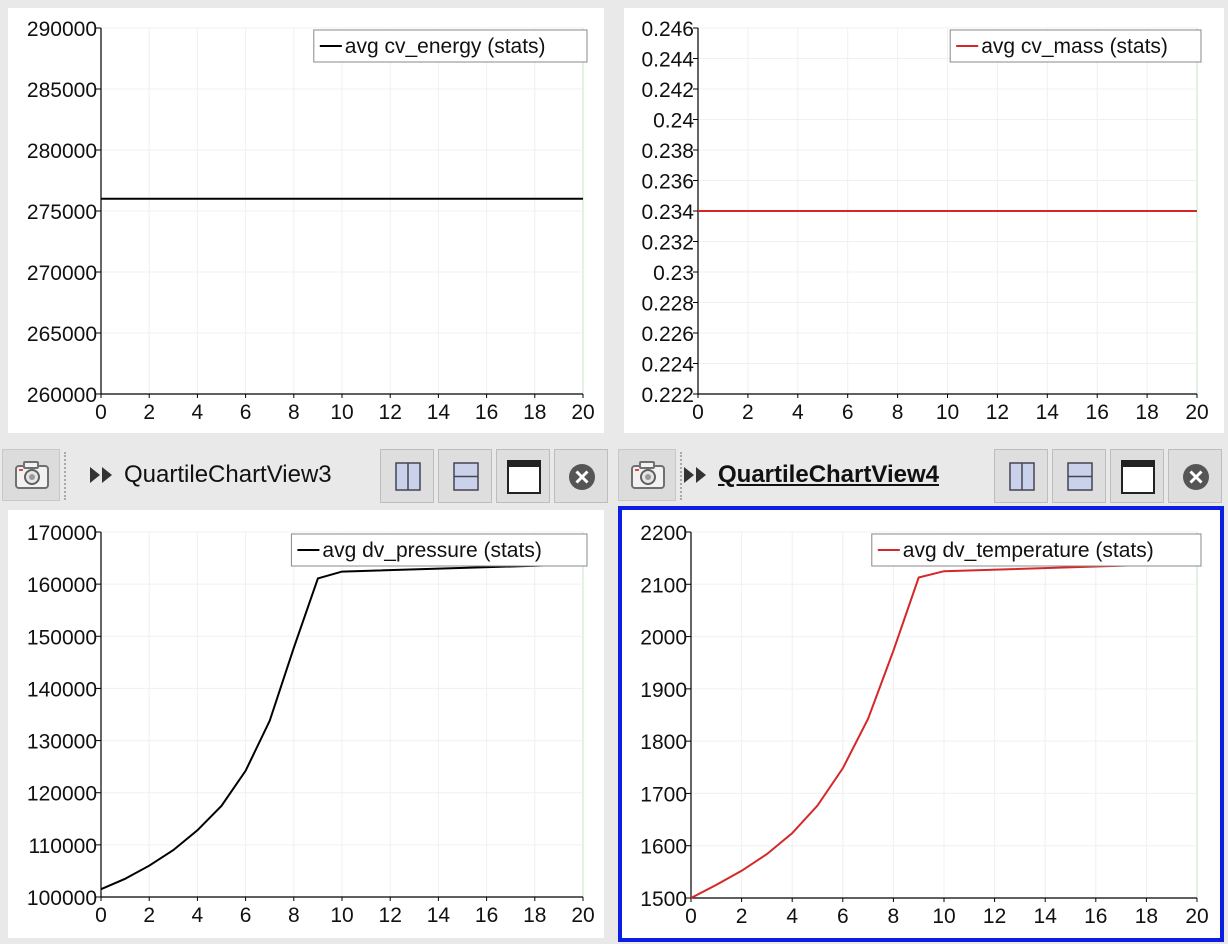 Image resolution: width=1228 pixels, height=944 pixels. What do you see at coordinates (667, 304) in the screenshot?
I see `y-tick-label: 0.228` at bounding box center [667, 304].